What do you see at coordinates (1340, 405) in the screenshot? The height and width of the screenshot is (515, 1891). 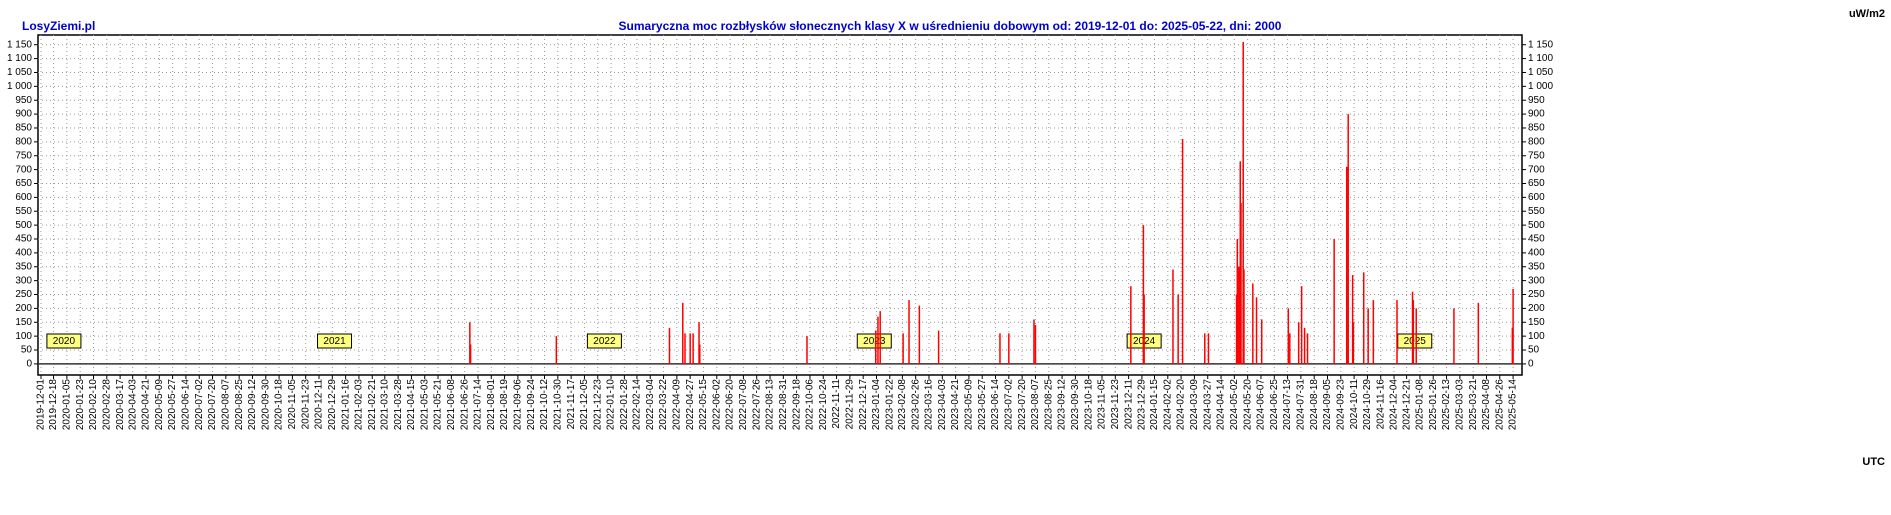 I see `x-tick-label: 2024-09-23` at bounding box center [1340, 405].